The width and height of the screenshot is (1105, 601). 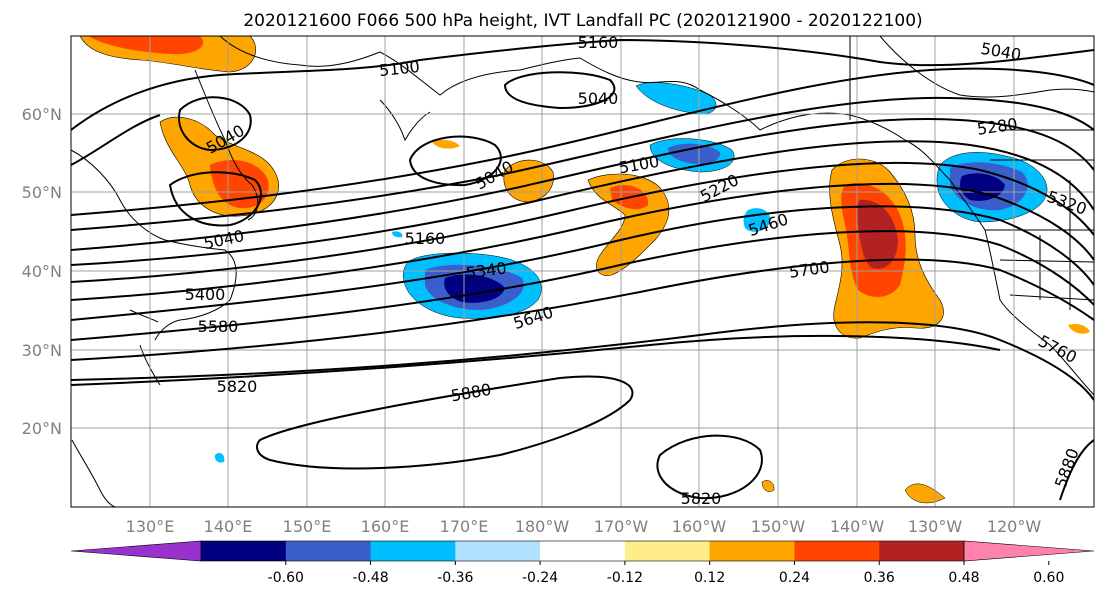 What do you see at coordinates (621, 526) in the screenshot?
I see `lon-tick-label: 170°W` at bounding box center [621, 526].